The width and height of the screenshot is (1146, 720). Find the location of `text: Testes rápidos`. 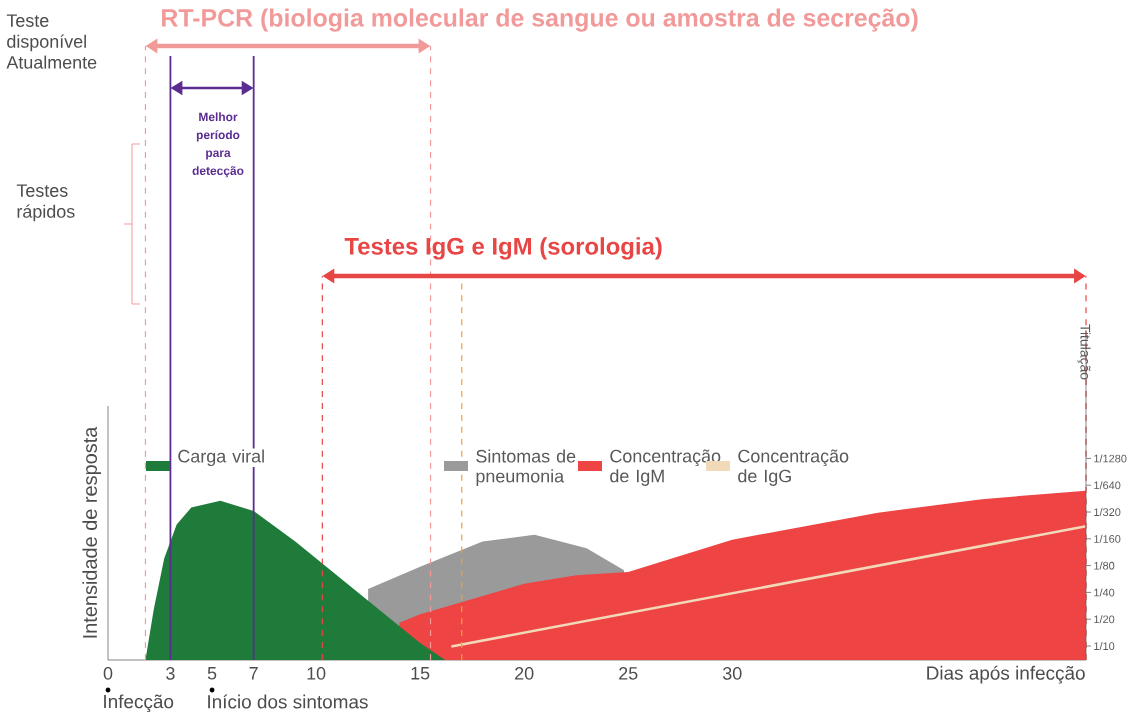

text: Testes rápidos is located at coordinates (45, 203).